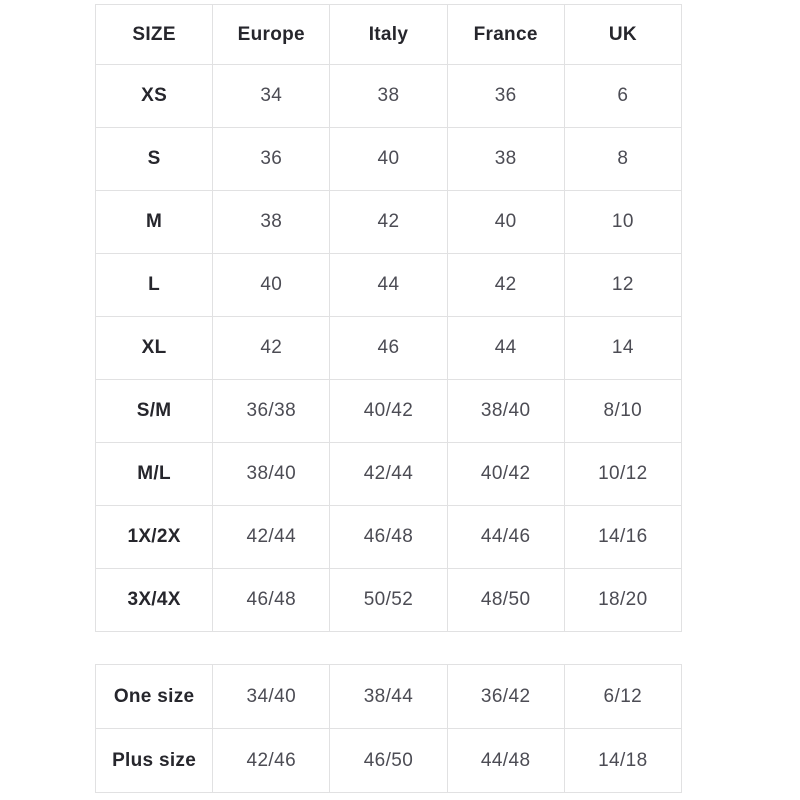  I want to click on size-cell: 44/46, so click(505, 537).